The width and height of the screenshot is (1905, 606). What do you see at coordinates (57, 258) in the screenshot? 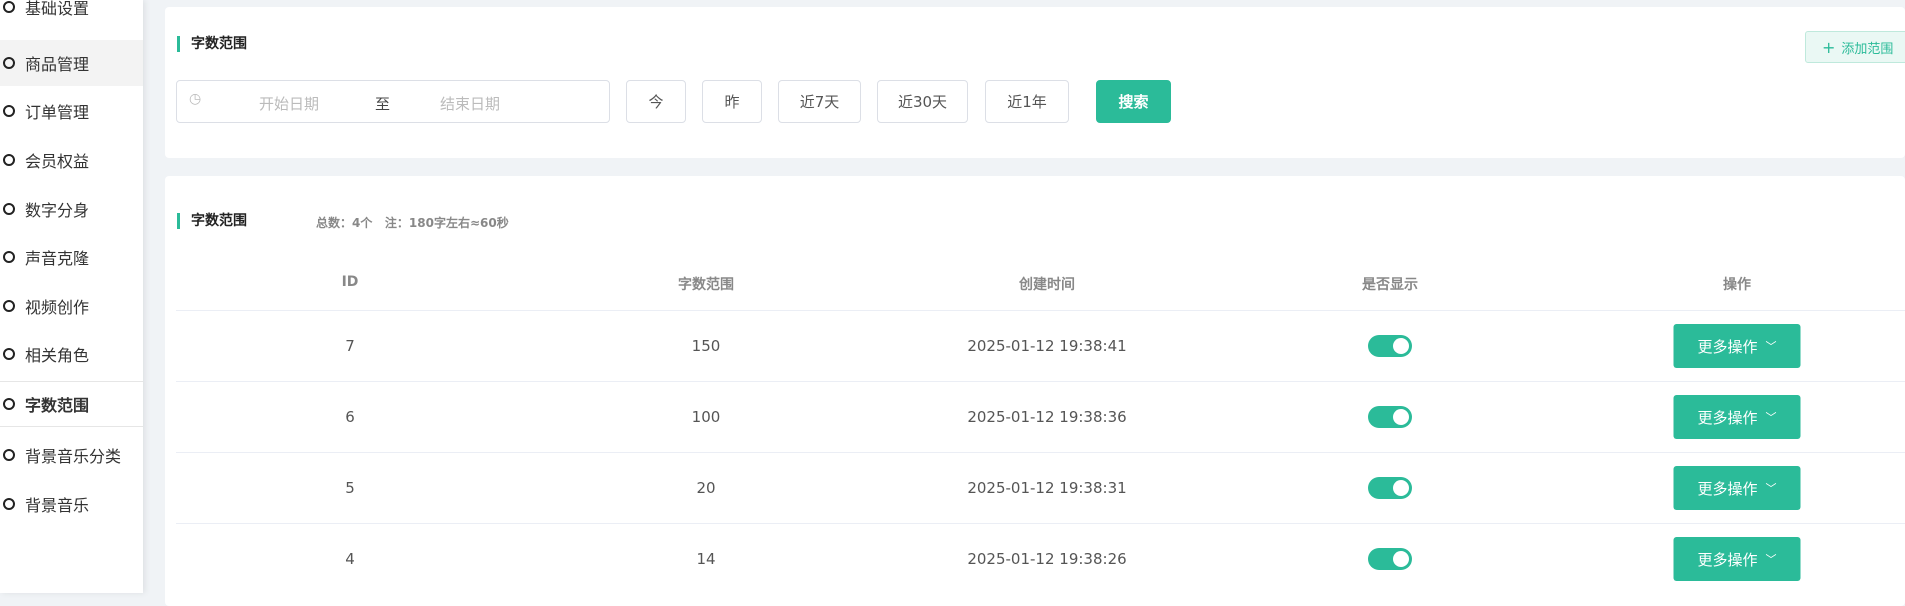
I see `sidebar-item-label: 声音克隆` at bounding box center [57, 258].